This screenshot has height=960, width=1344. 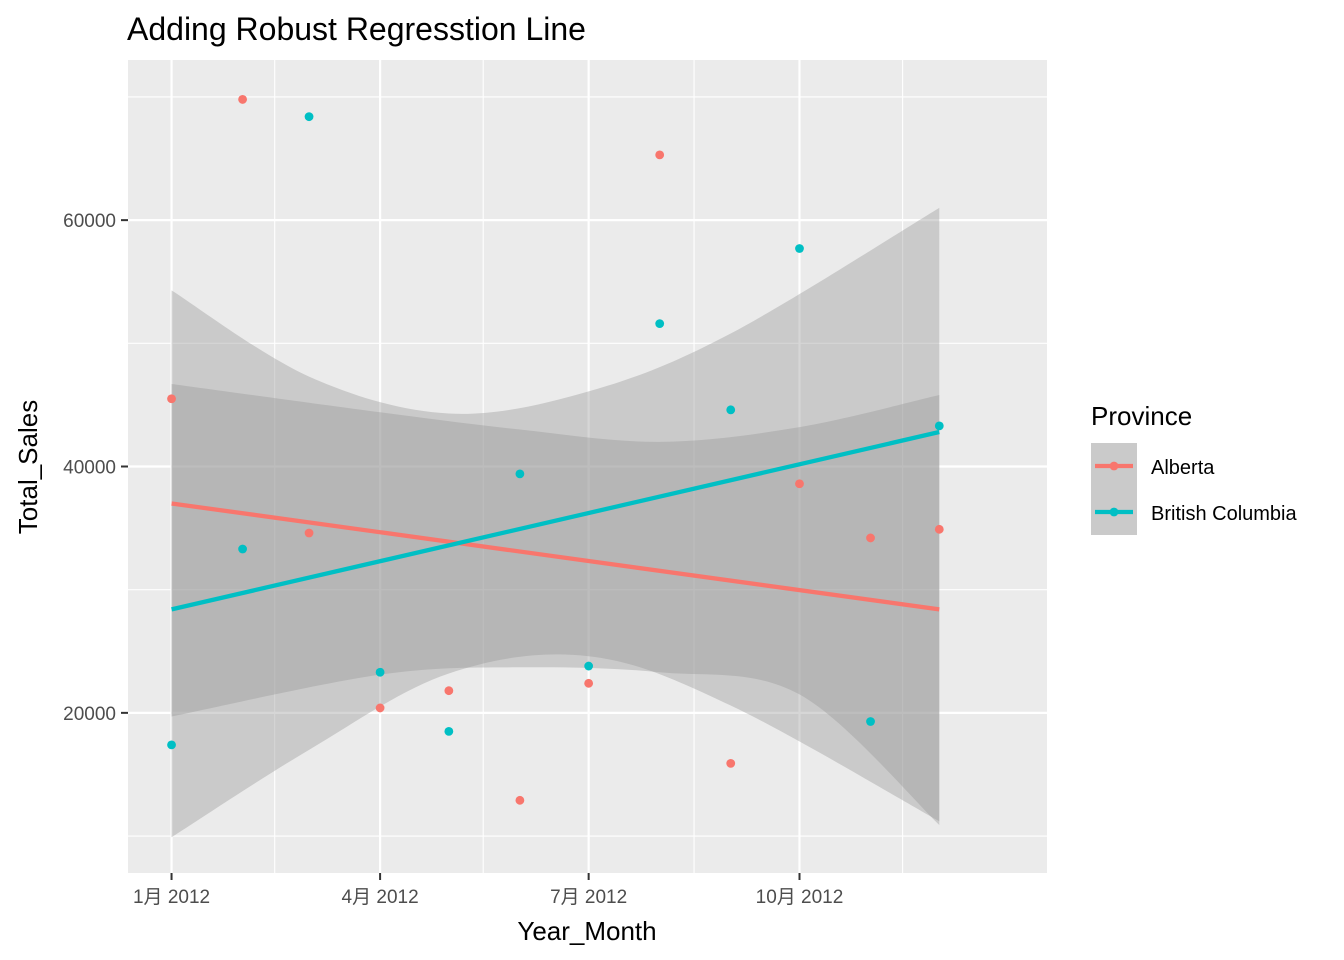 What do you see at coordinates (586, 931) in the screenshot?
I see `x-axis-title: Year_Month` at bounding box center [586, 931].